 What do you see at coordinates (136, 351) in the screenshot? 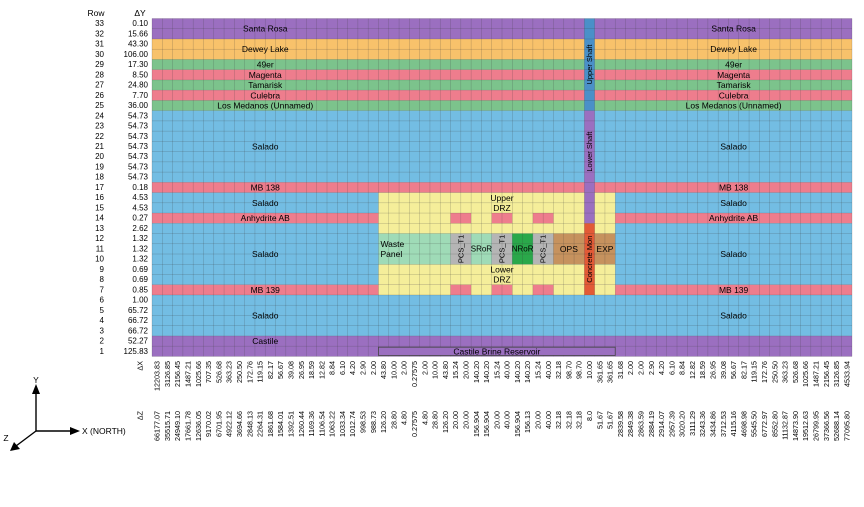
I see `dy-value: 125.83` at bounding box center [136, 351].